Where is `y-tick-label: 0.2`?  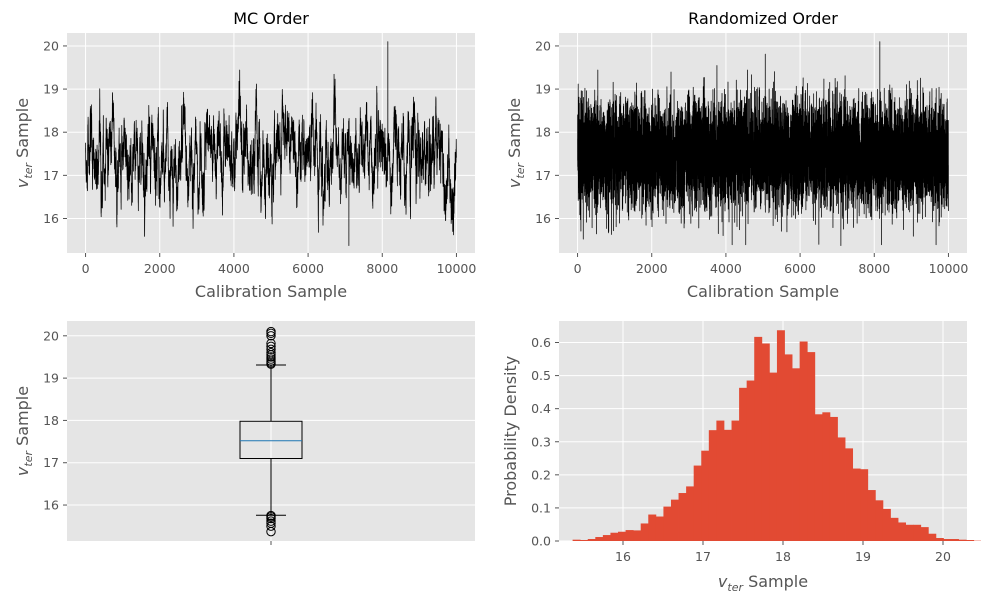
y-tick-label: 0.2 is located at coordinates (541, 474).